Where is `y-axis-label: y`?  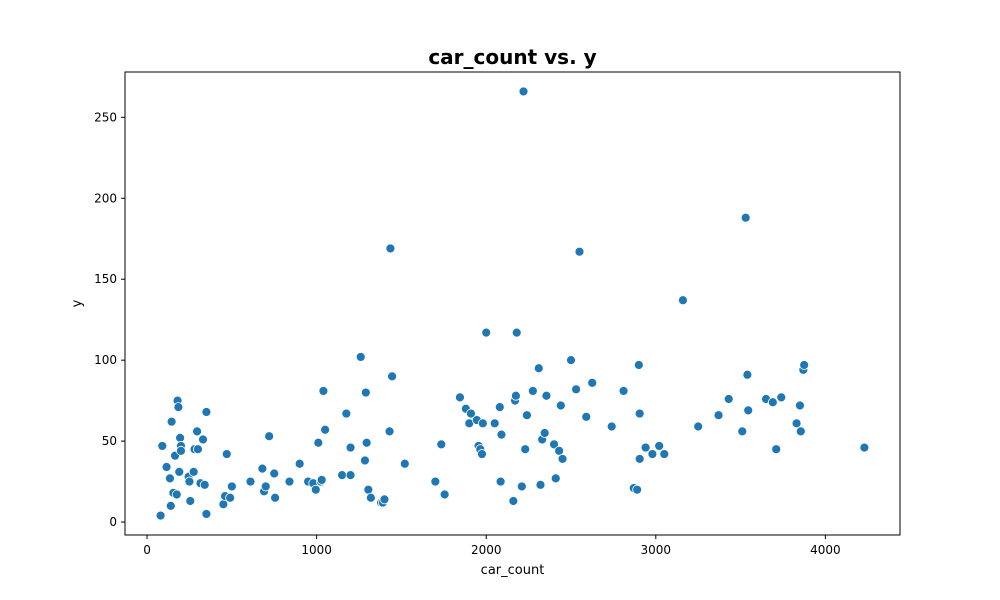
y-axis-label: y is located at coordinates (77, 303).